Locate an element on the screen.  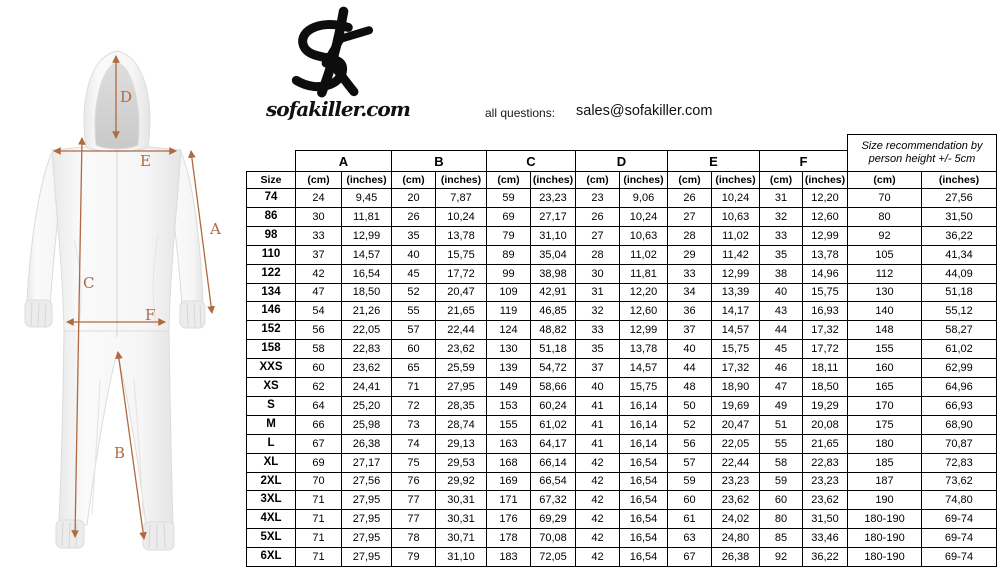
table-cell: 11,81 is located at coordinates (366, 217).